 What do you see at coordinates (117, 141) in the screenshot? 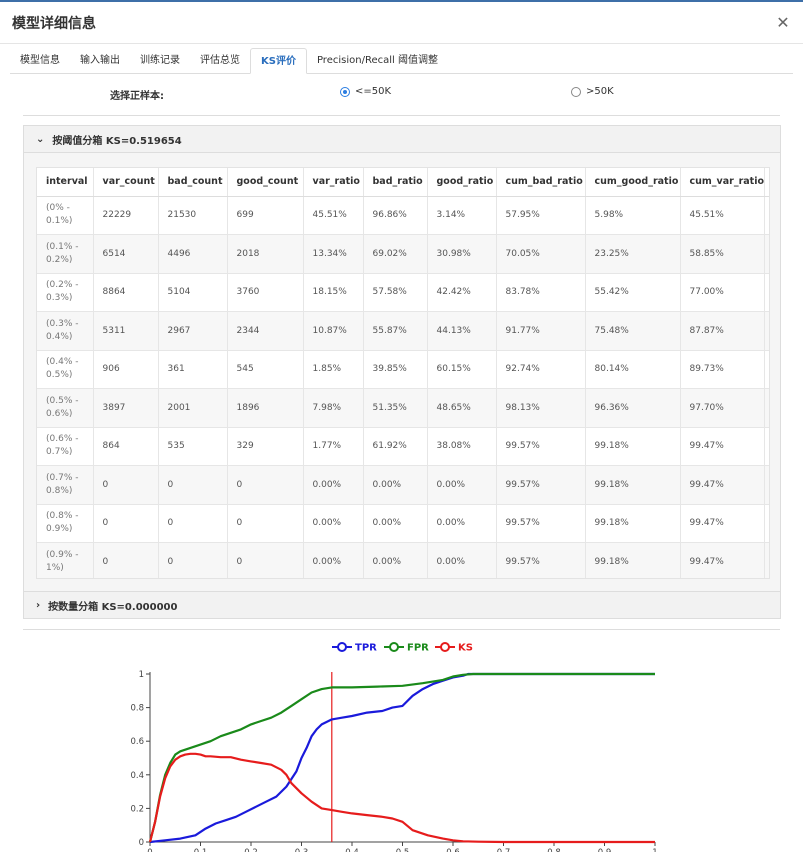
I see `threshold-bin-panel-title: 按阈值分箱 KS=0.519654` at bounding box center [117, 141].